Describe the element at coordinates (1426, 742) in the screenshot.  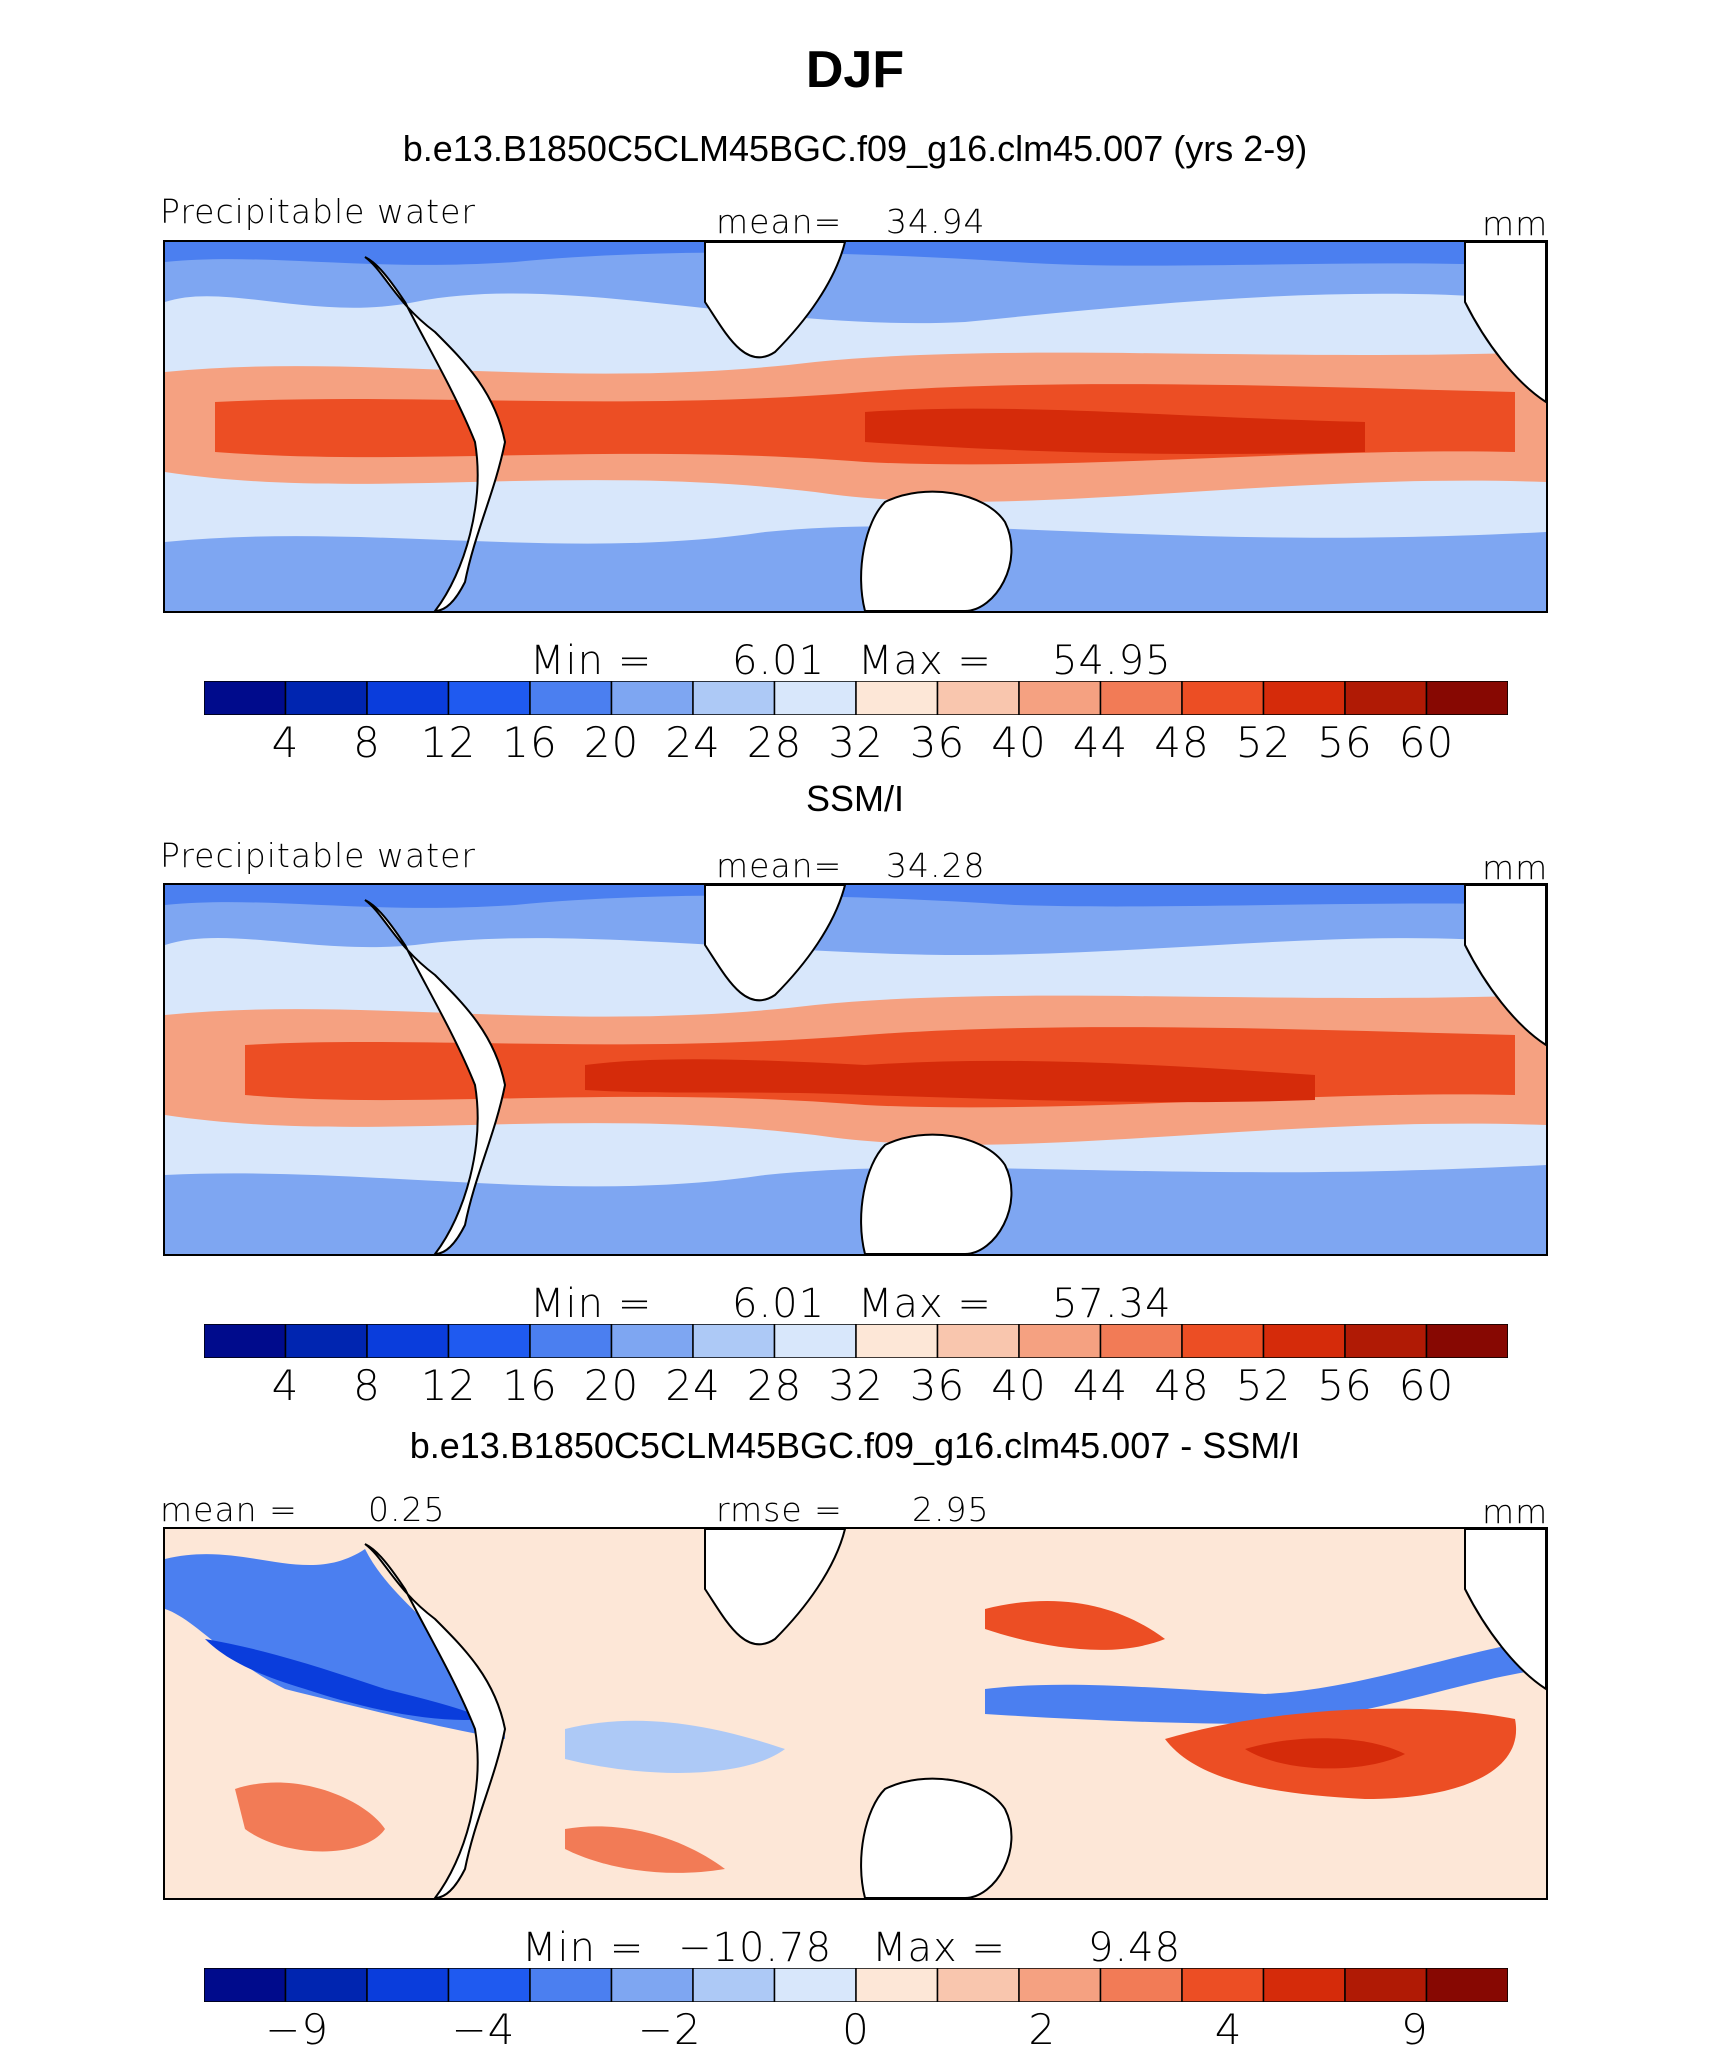
I see `colorbar-tick-label: 60` at that location.